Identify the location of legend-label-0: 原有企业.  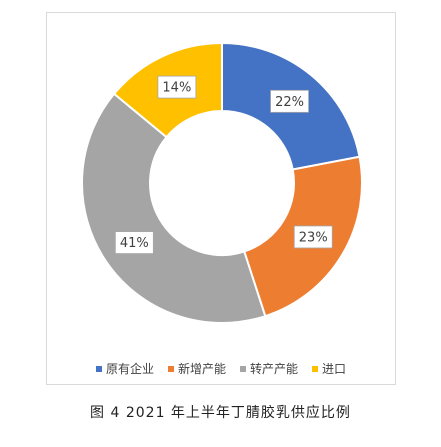
(129, 369).